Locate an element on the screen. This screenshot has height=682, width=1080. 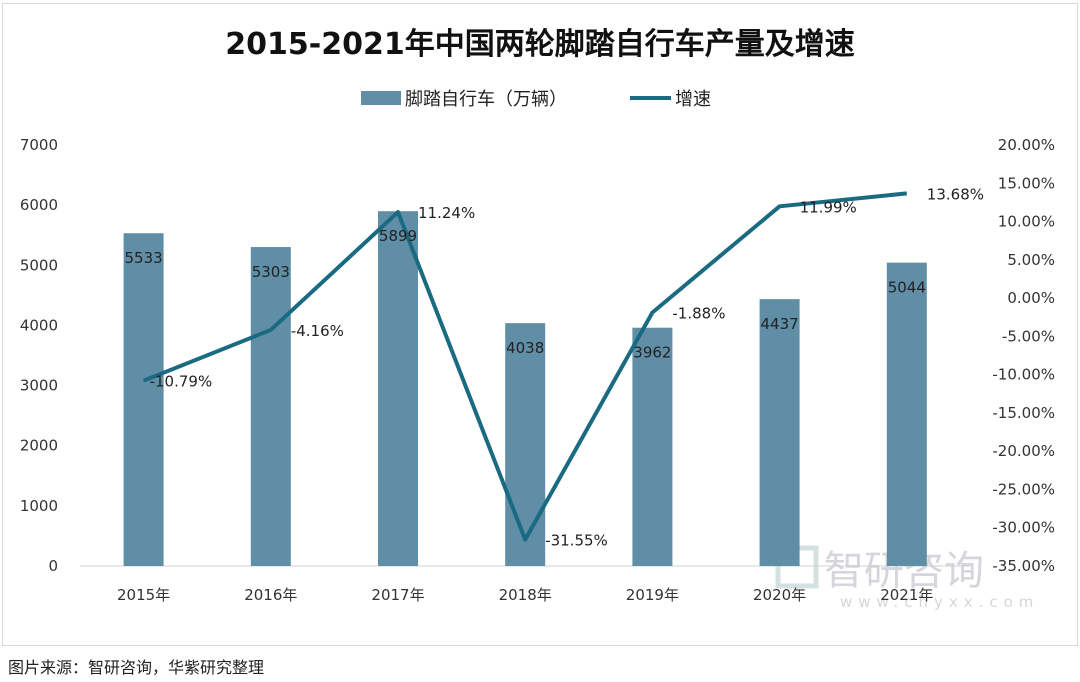
y-left-tick-label: 1000 is located at coordinates (39, 506).